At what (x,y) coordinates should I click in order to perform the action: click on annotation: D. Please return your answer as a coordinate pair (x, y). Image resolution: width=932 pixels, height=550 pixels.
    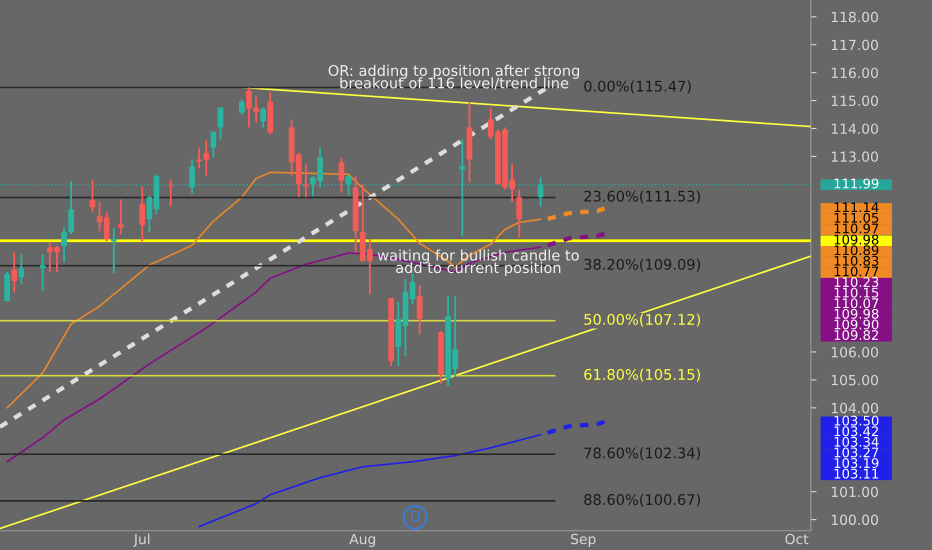
    Looking at the image, I should click on (415, 516).